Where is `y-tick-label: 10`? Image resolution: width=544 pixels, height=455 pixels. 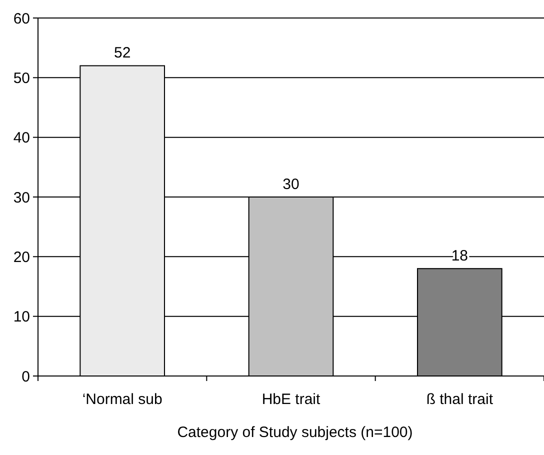
y-tick-label: 10 is located at coordinates (21, 317).